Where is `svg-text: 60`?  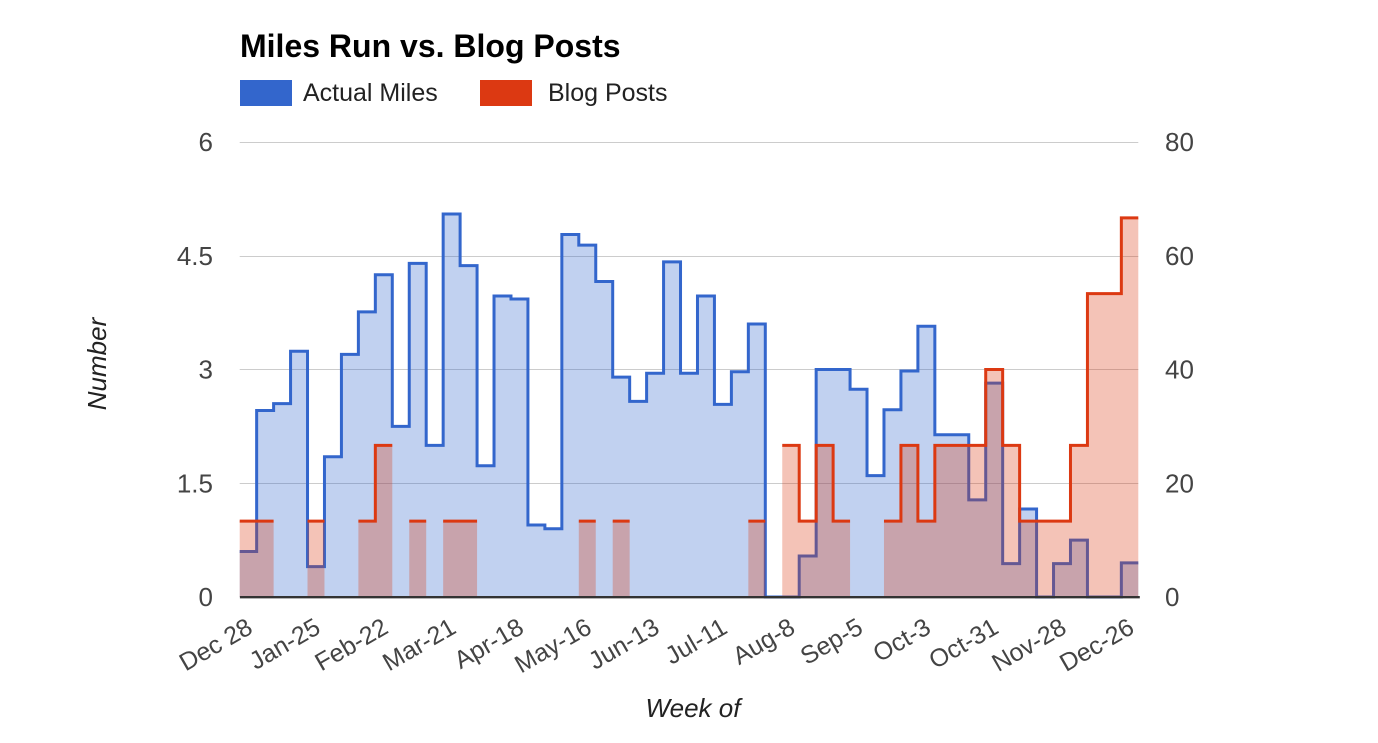
svg-text: 60 is located at coordinates (1179, 256).